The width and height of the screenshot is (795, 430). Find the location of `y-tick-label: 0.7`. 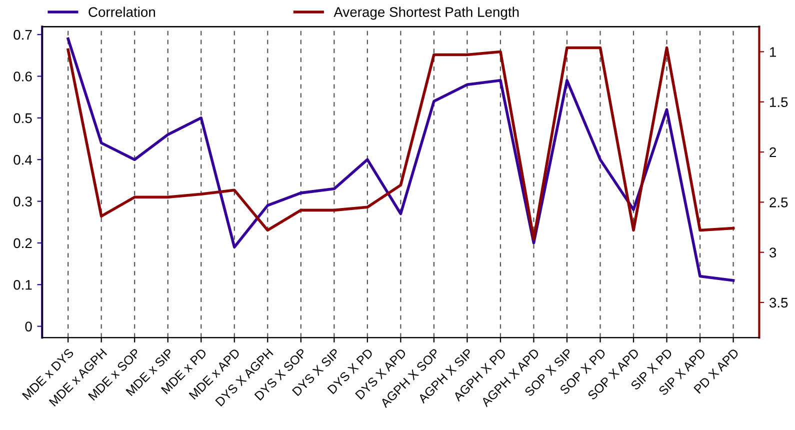

y-tick-label: 0.7 is located at coordinates (23, 35).